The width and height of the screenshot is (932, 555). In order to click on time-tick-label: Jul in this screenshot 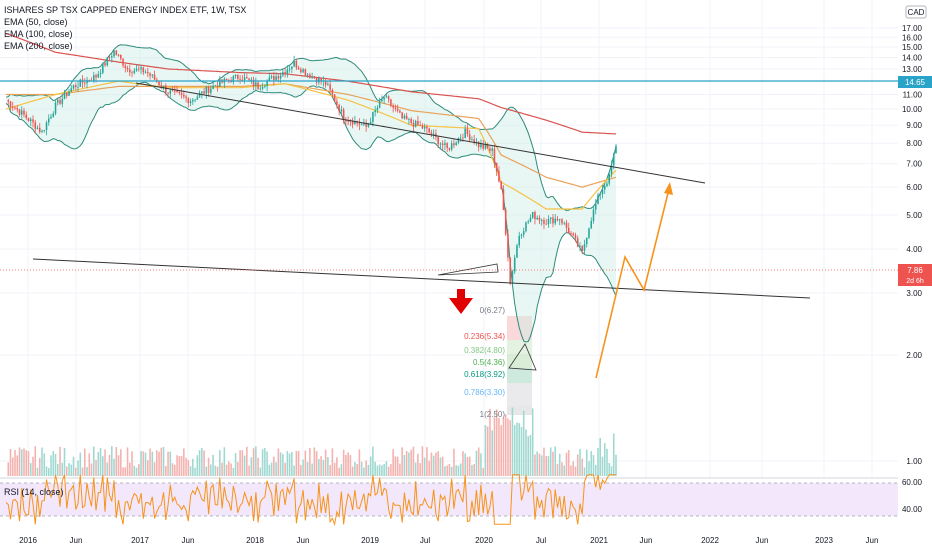, I will do `click(425, 540)`.